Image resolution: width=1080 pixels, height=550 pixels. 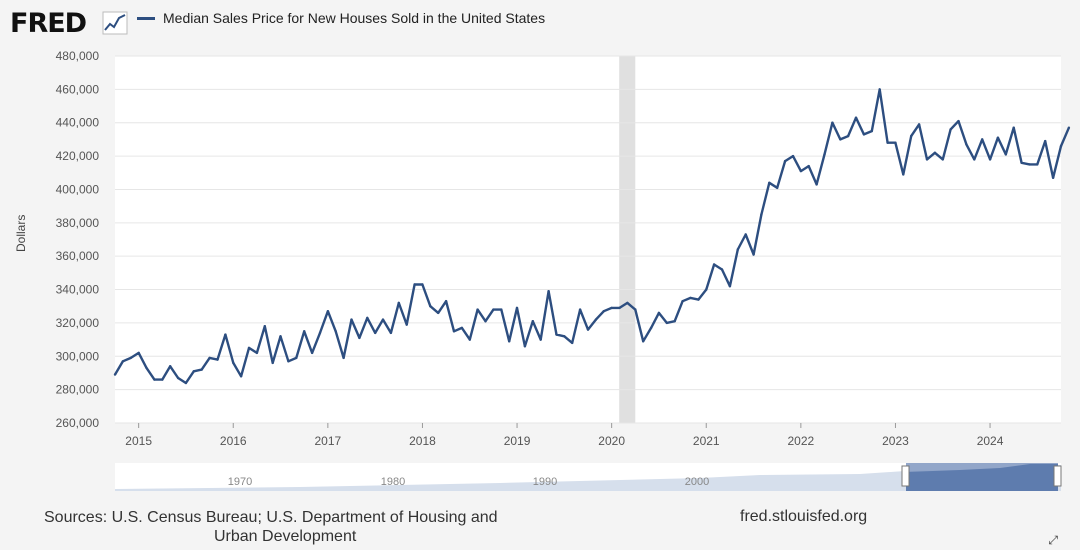 I want to click on x-tick-label: 2021, so click(x=706, y=441).